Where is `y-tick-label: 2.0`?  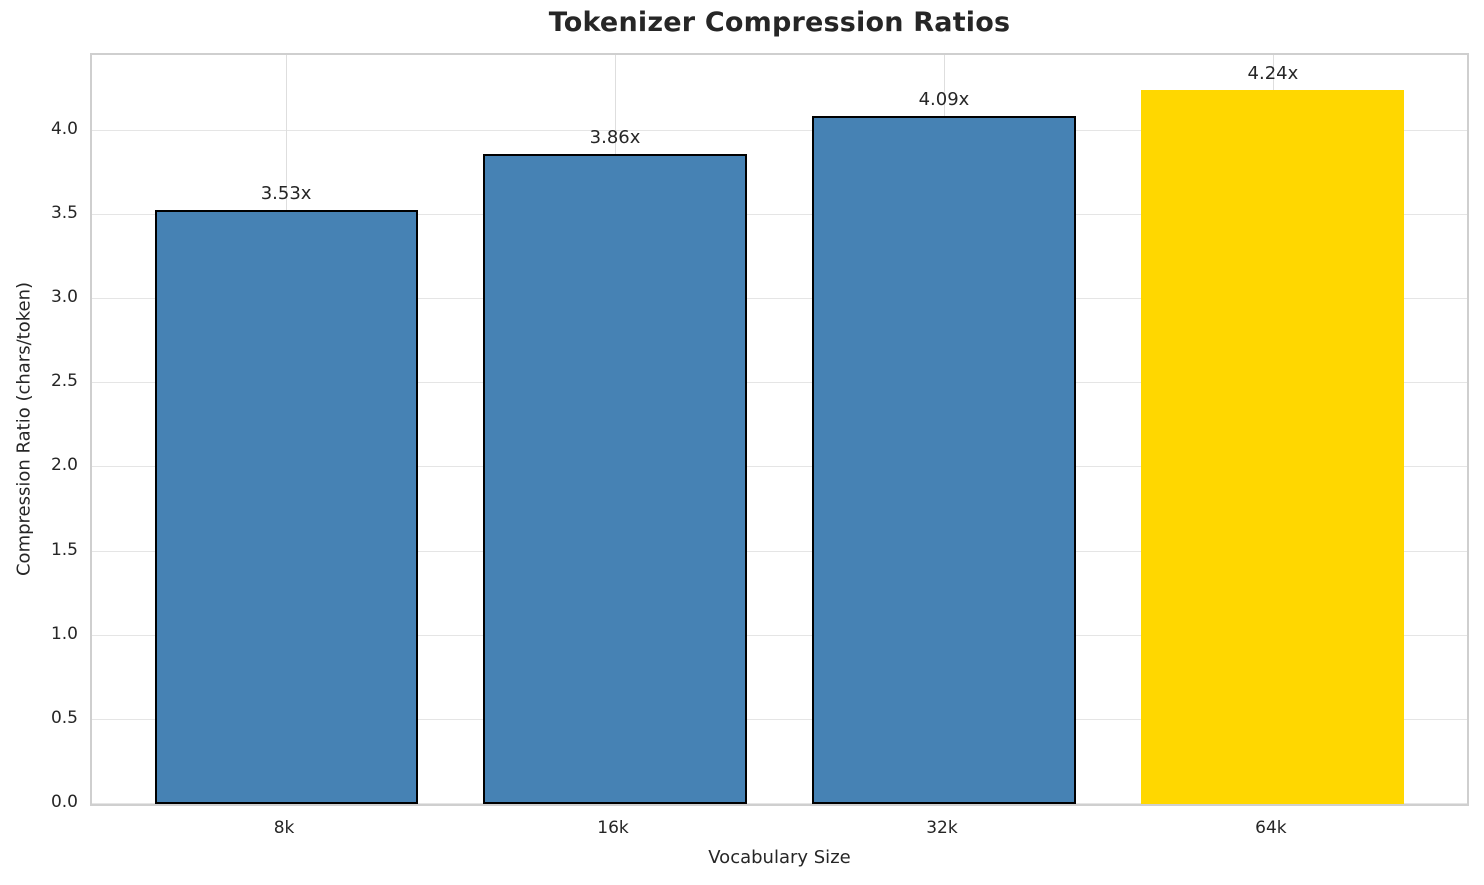 y-tick-label: 2.0 is located at coordinates (64, 465).